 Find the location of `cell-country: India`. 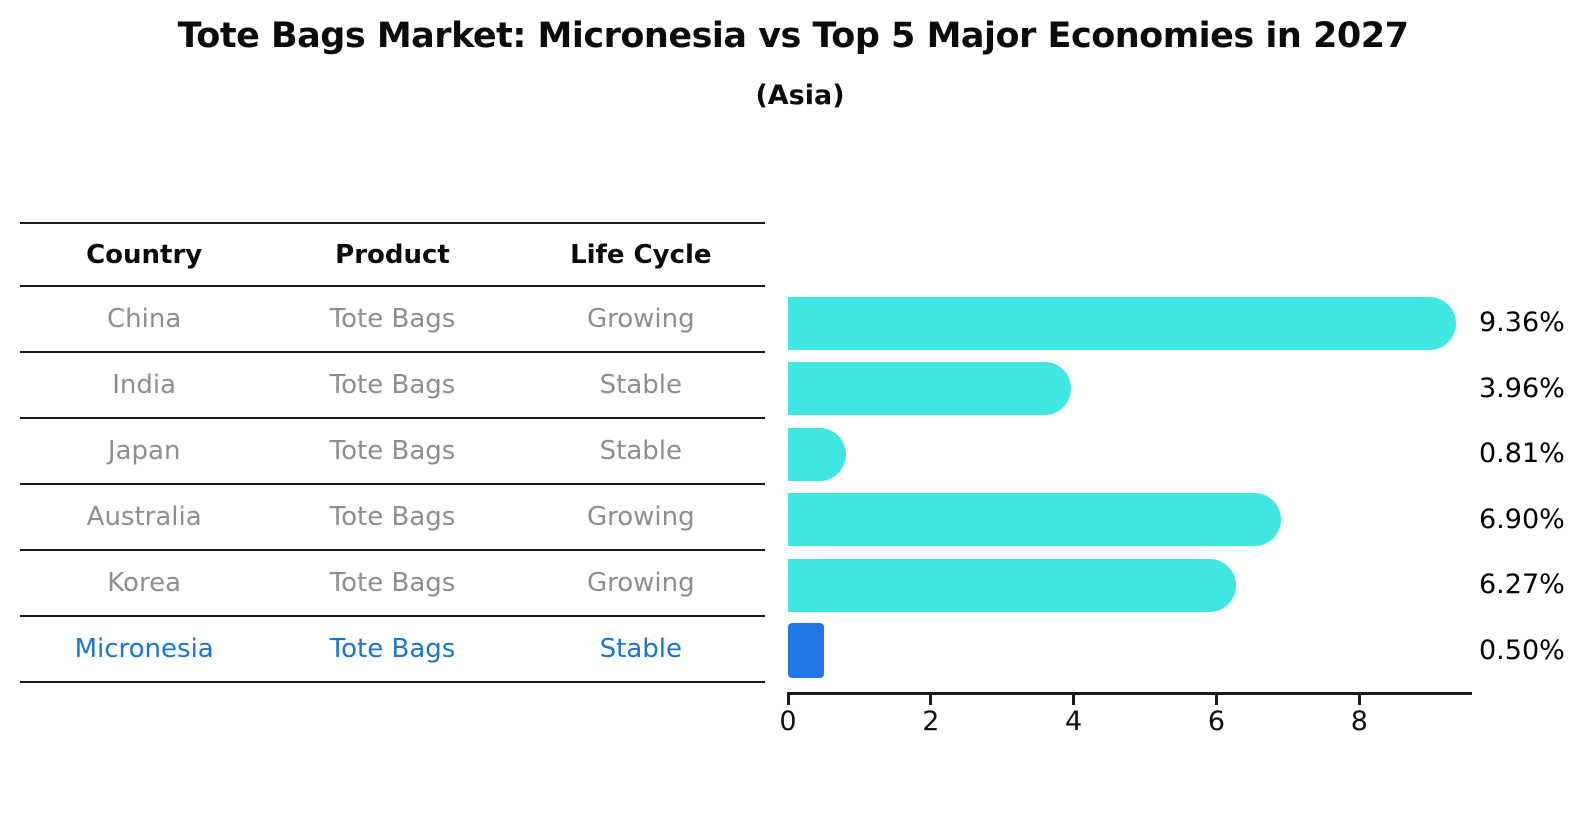

cell-country: India is located at coordinates (144, 385).